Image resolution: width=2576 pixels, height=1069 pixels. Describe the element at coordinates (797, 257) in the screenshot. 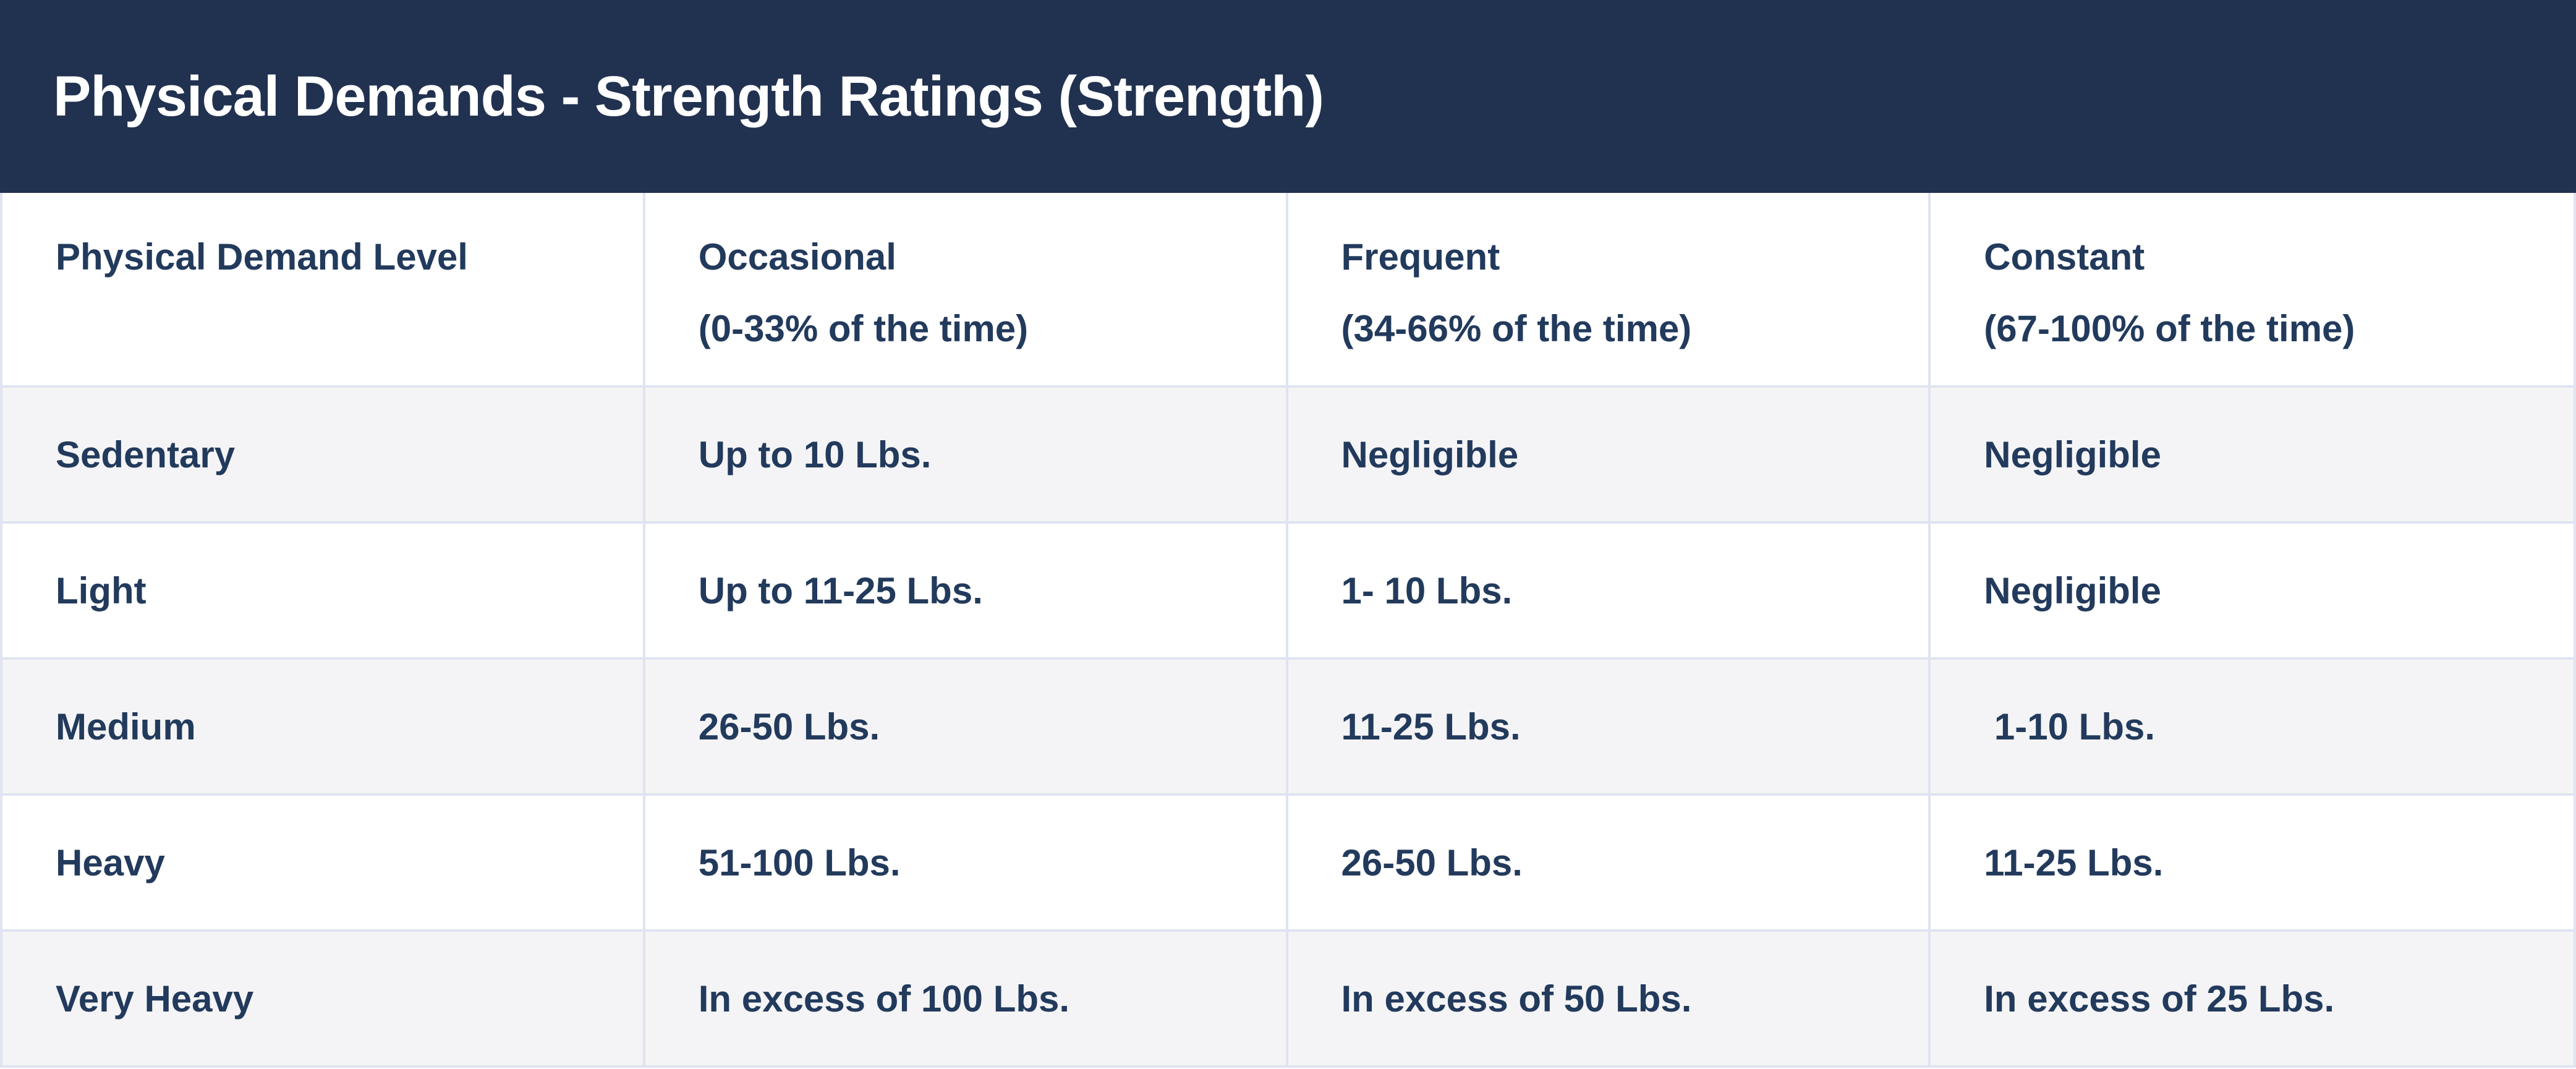

I see `column-label: Occasional` at that location.